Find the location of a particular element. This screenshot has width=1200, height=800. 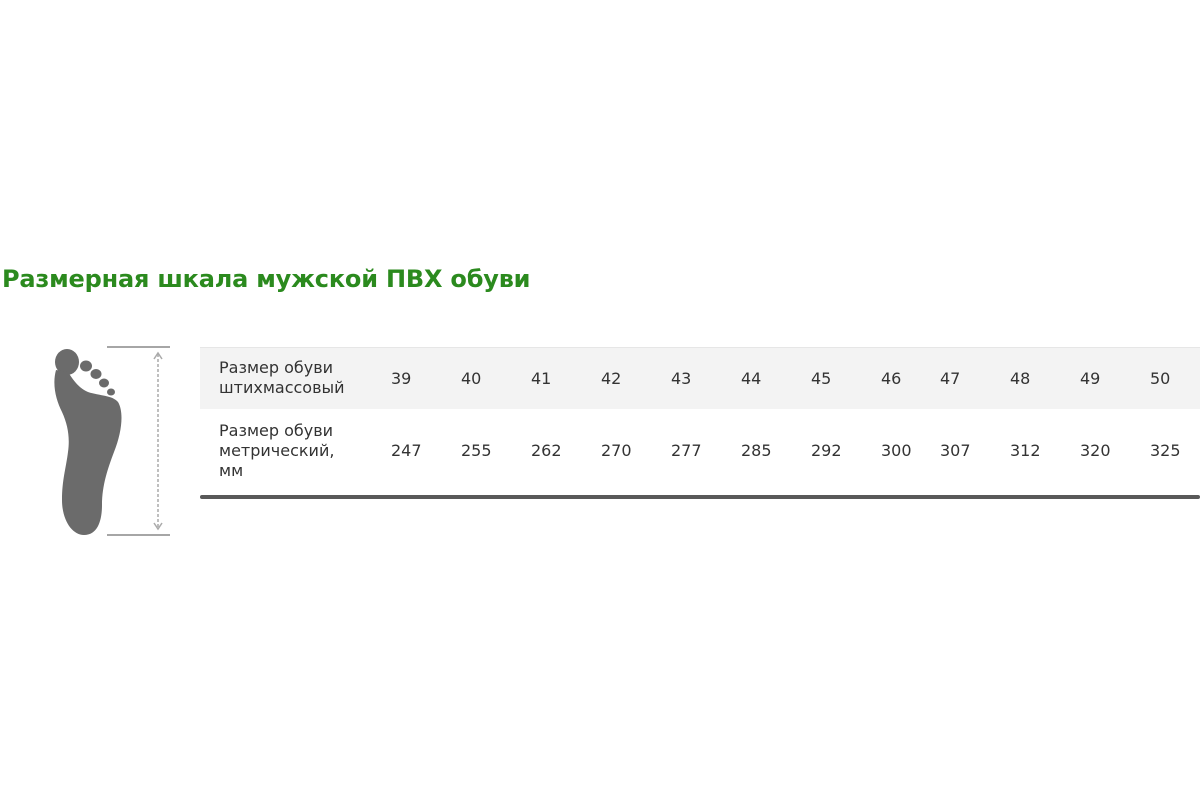

table-cell: 47 is located at coordinates (950, 378).